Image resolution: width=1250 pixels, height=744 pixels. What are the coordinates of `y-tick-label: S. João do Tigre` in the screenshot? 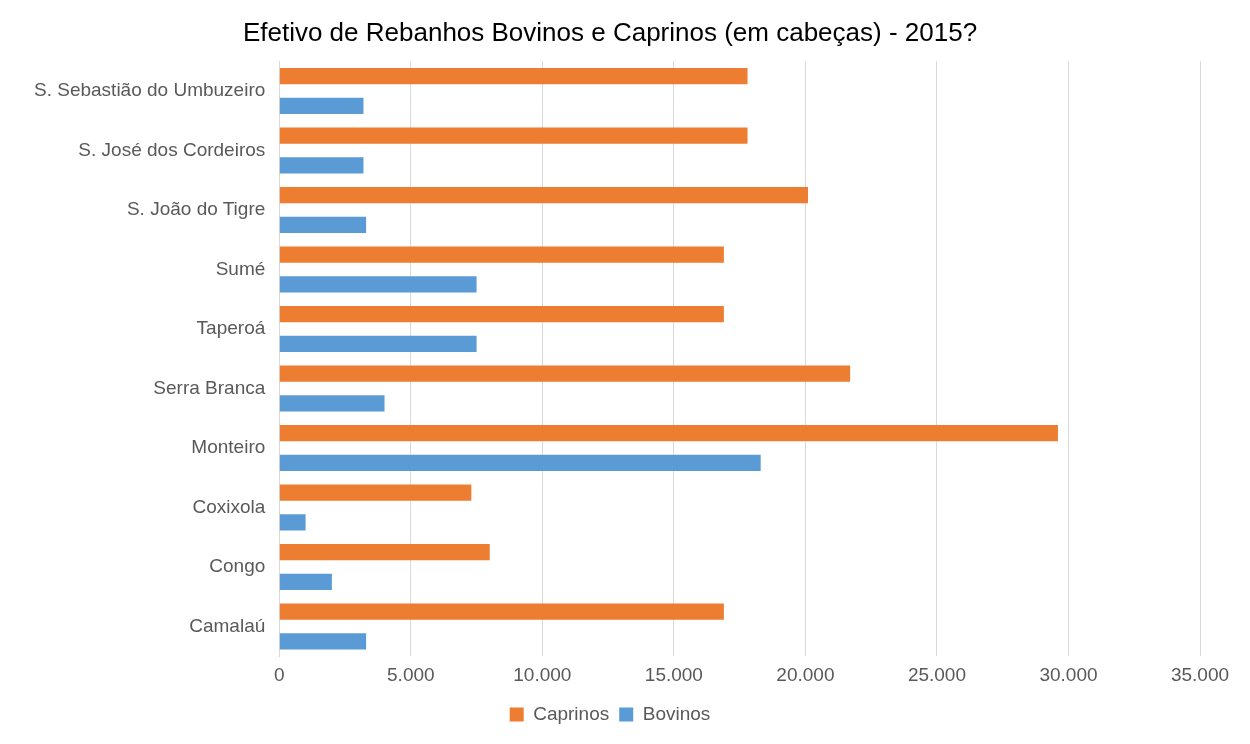 It's located at (196, 209).